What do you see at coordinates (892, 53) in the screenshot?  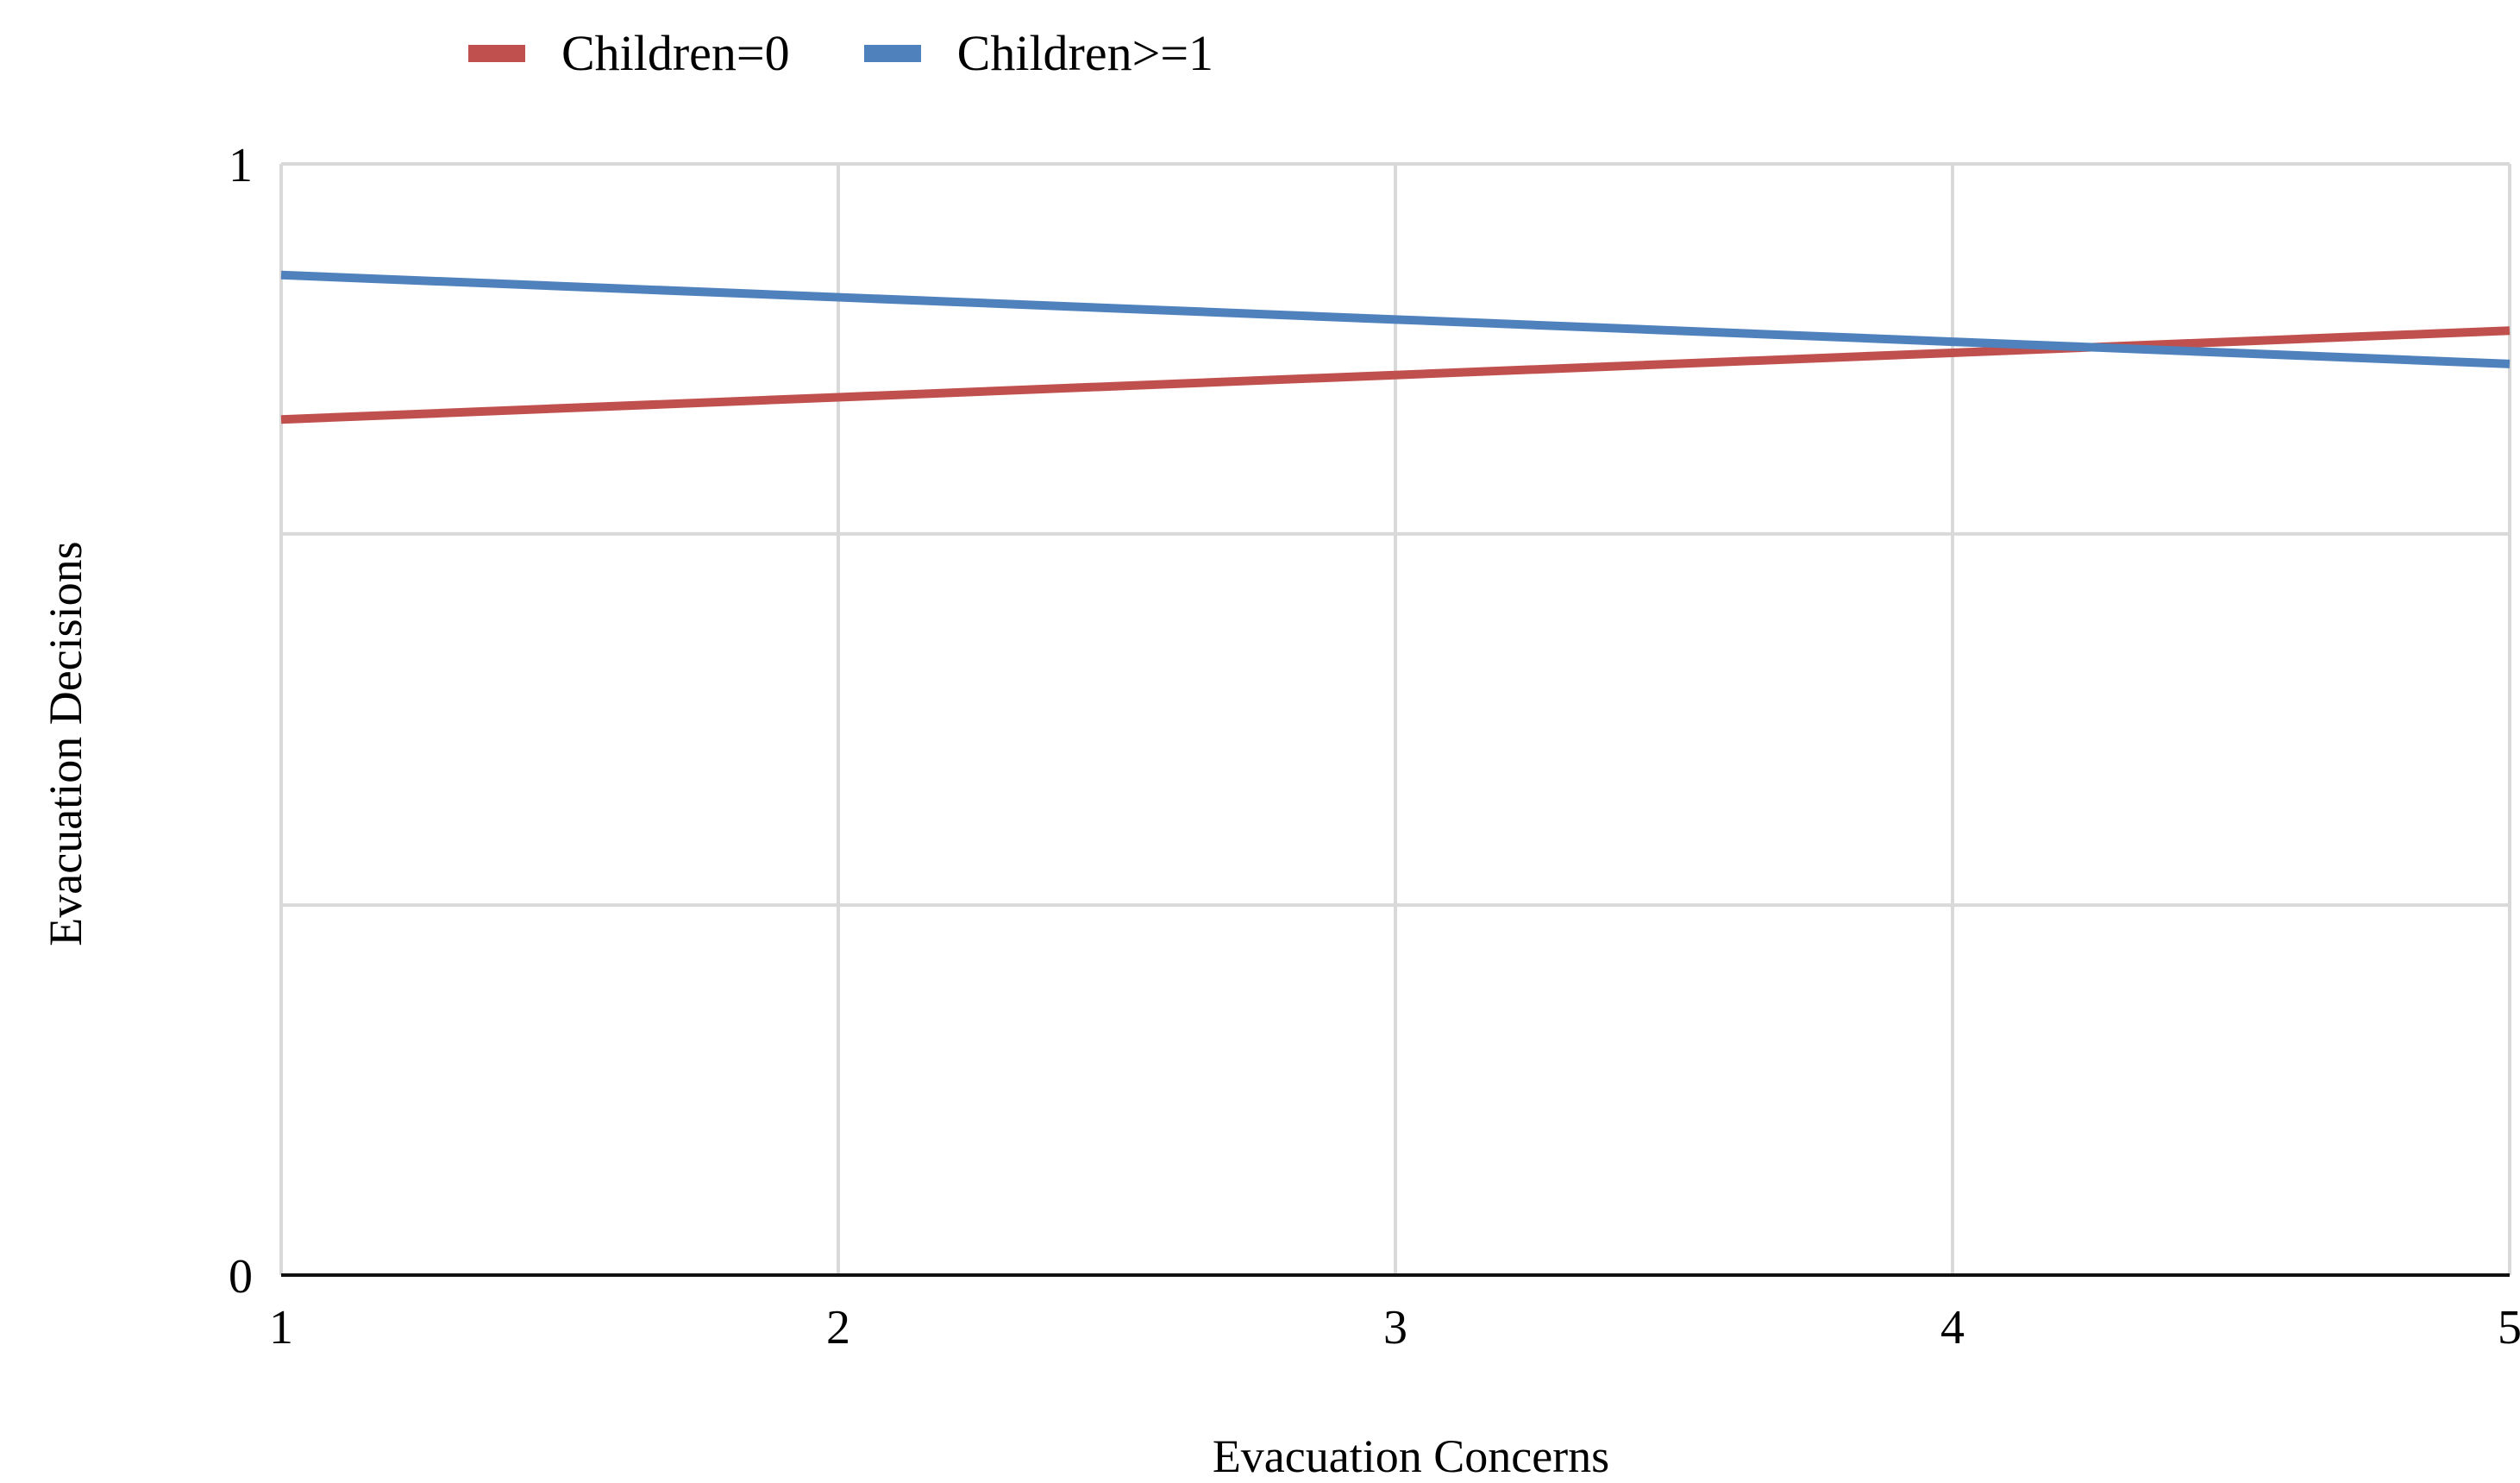 I see `legend-swatch-children-one-plus` at bounding box center [892, 53].